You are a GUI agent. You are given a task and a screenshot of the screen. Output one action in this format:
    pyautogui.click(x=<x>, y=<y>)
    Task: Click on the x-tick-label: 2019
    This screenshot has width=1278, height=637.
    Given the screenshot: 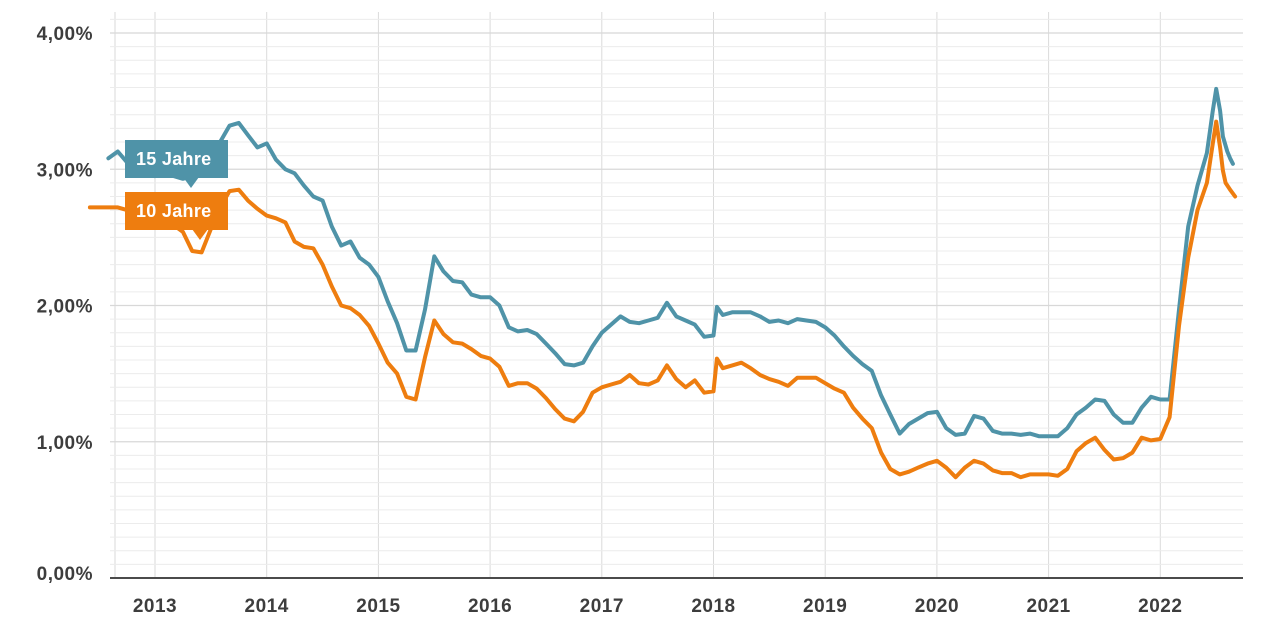 What is the action you would take?
    pyautogui.click(x=825, y=606)
    